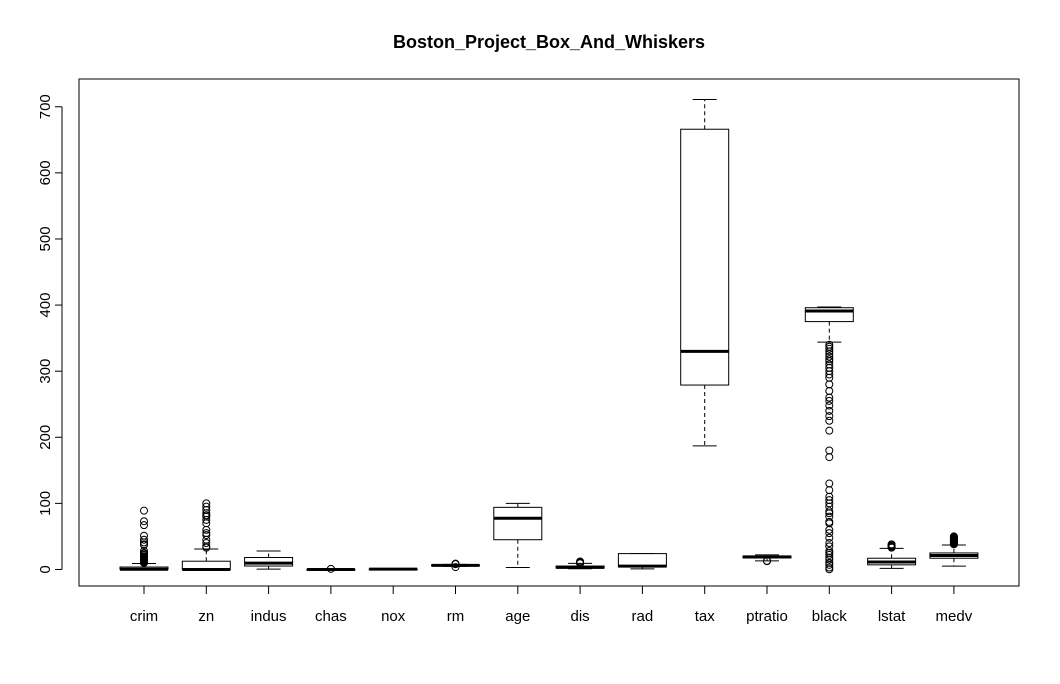 The image size is (1060, 684). Describe the element at coordinates (393, 569) in the screenshot. I see `box-group-nox` at that location.